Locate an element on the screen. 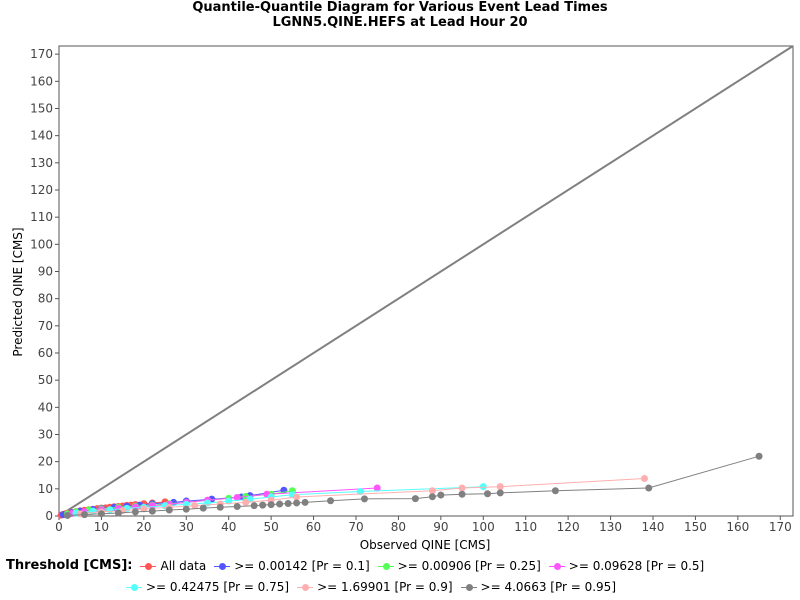  y-tick-label: 10 is located at coordinates (45, 489).